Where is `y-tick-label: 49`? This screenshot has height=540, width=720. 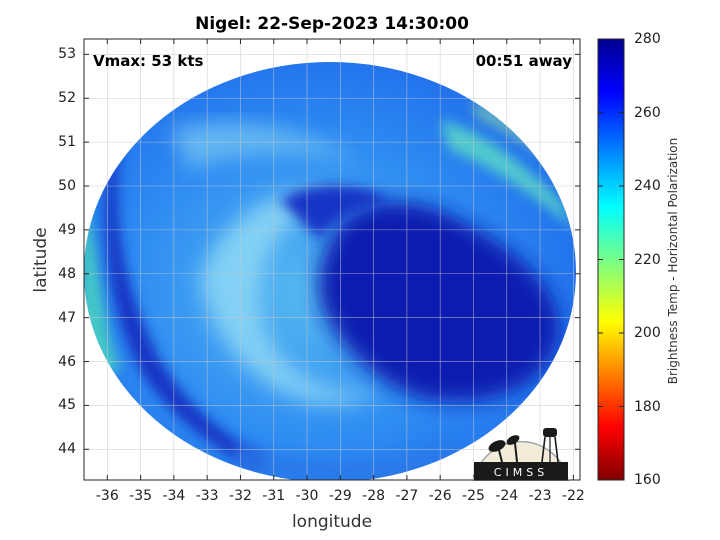
y-tick-label: 49 is located at coordinates (67, 229).